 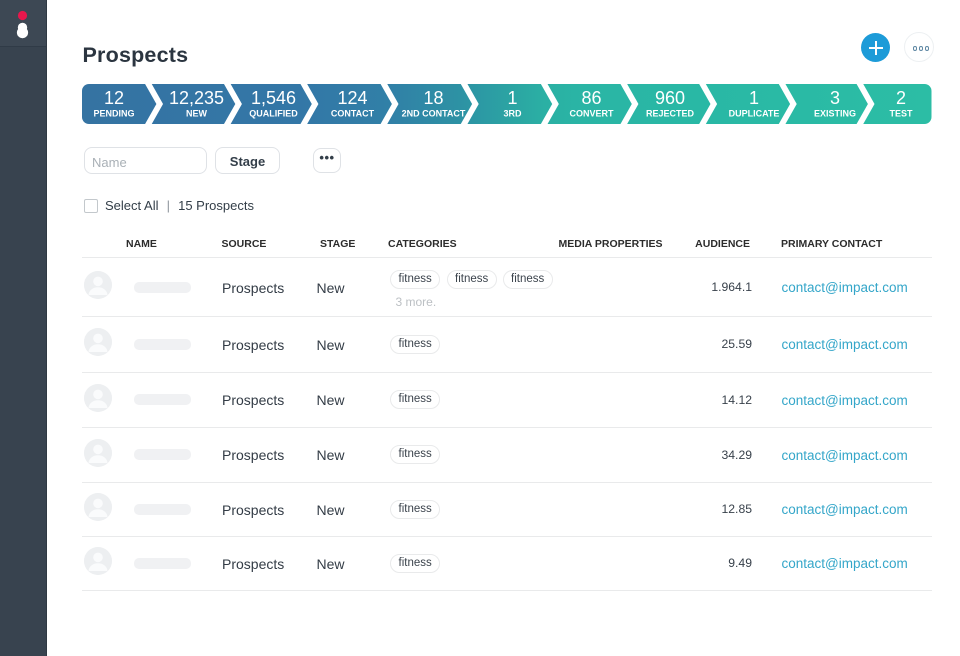 I want to click on svg-text: REJECTED, so click(x=670, y=114).